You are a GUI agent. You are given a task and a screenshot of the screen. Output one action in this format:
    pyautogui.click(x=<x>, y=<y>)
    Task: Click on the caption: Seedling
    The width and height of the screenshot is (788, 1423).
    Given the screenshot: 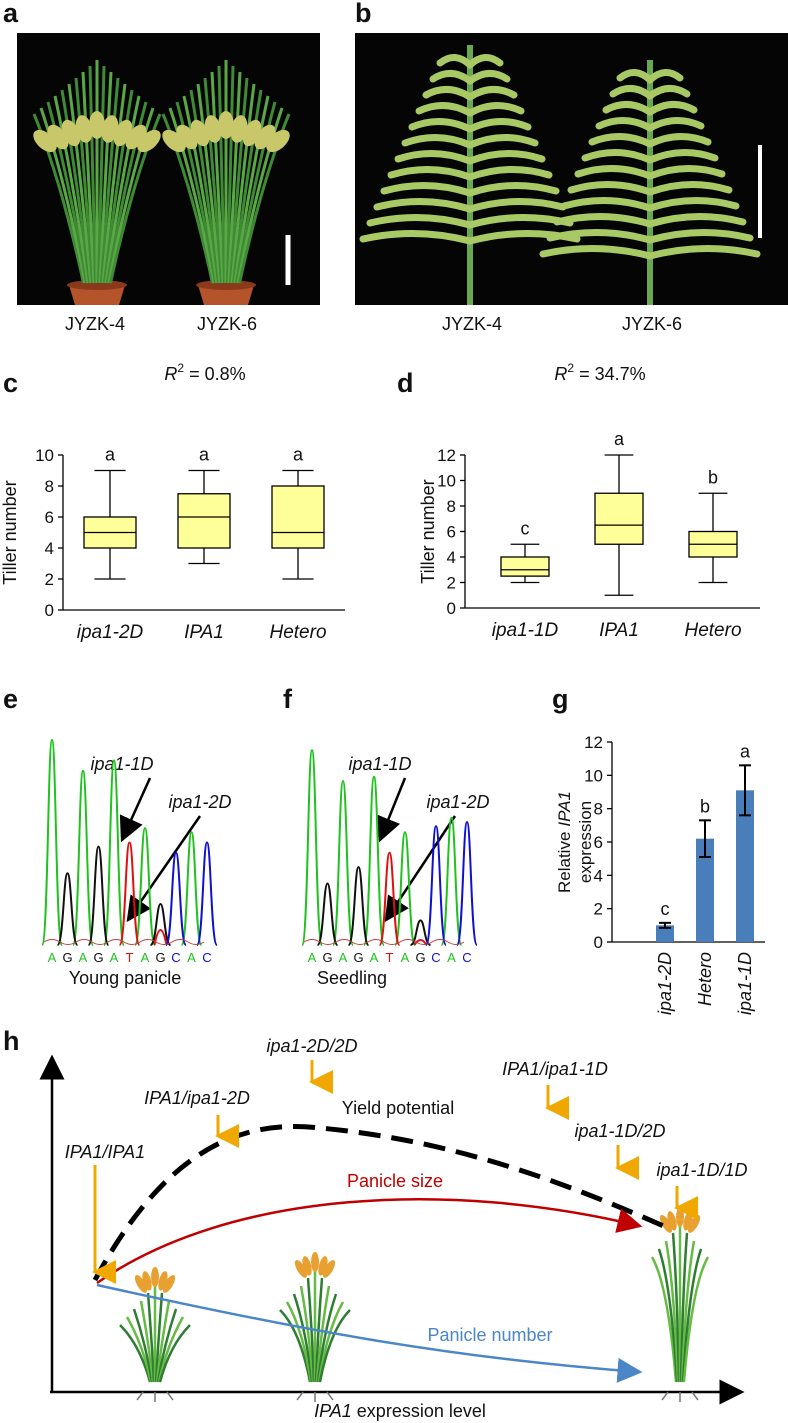 What is the action you would take?
    pyautogui.click(x=352, y=978)
    